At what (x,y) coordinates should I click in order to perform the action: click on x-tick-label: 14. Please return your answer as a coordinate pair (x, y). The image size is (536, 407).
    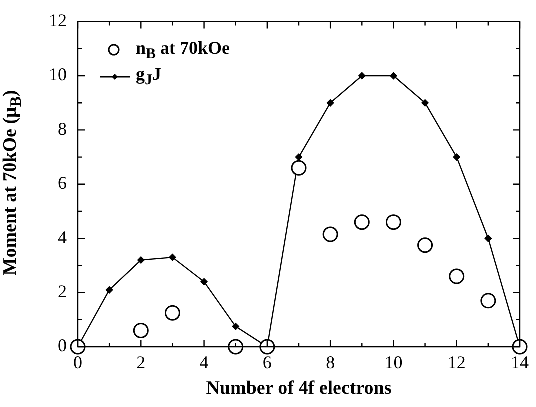
    Looking at the image, I should click on (520, 362).